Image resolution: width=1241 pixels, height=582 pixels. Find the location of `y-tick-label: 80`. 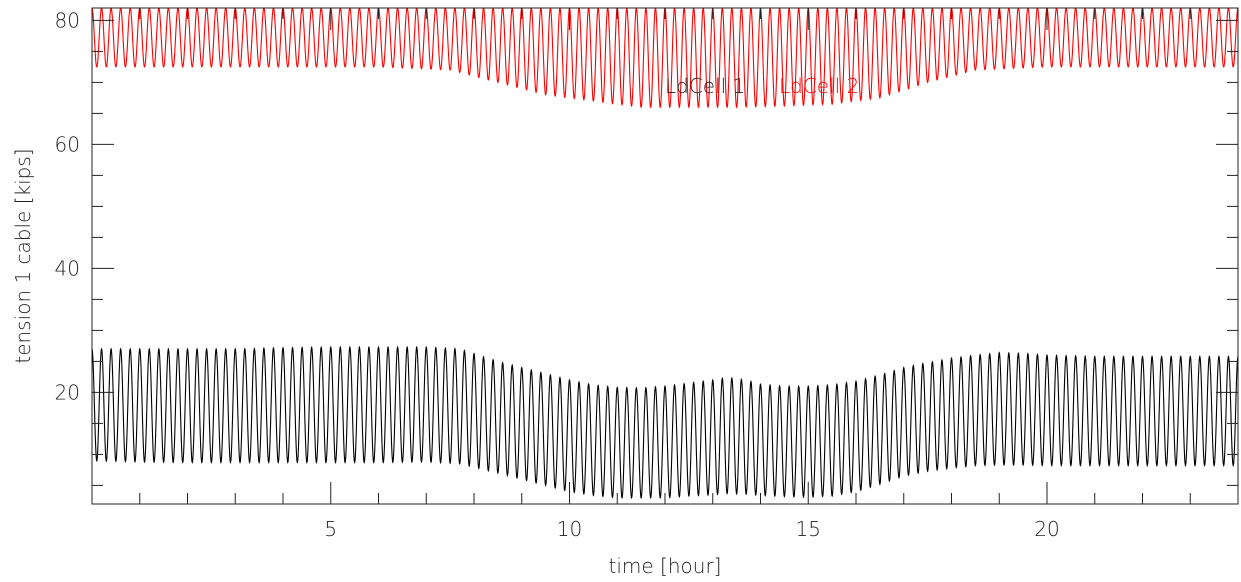

y-tick-label: 80 is located at coordinates (67, 20).